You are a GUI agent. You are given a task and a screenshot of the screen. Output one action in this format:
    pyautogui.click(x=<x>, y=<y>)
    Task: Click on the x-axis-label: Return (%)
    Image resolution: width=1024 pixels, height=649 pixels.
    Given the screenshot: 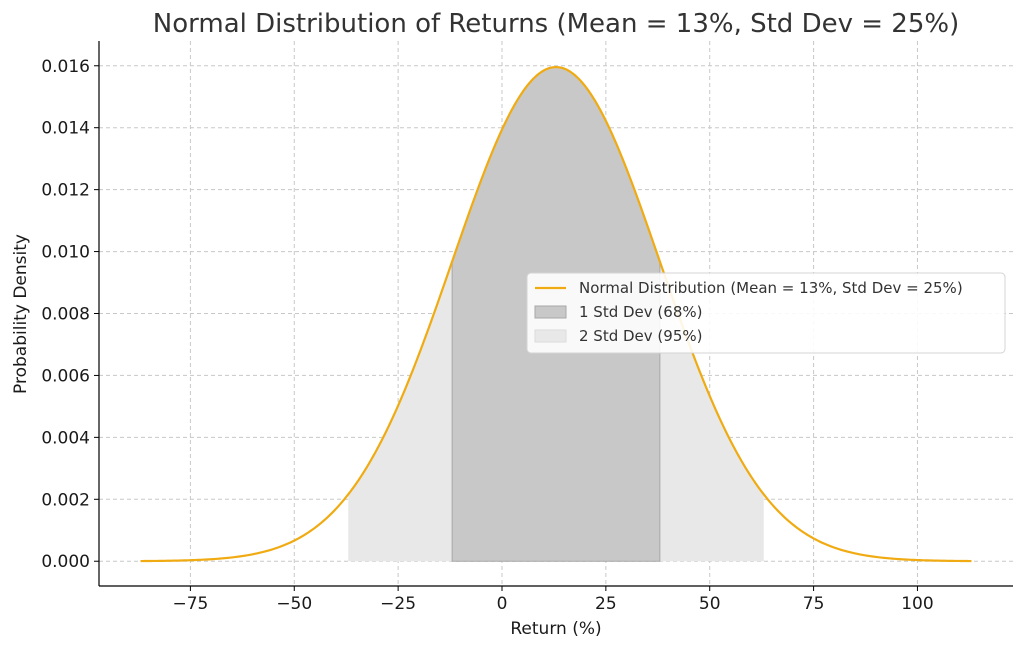 What is the action you would take?
    pyautogui.click(x=555, y=629)
    